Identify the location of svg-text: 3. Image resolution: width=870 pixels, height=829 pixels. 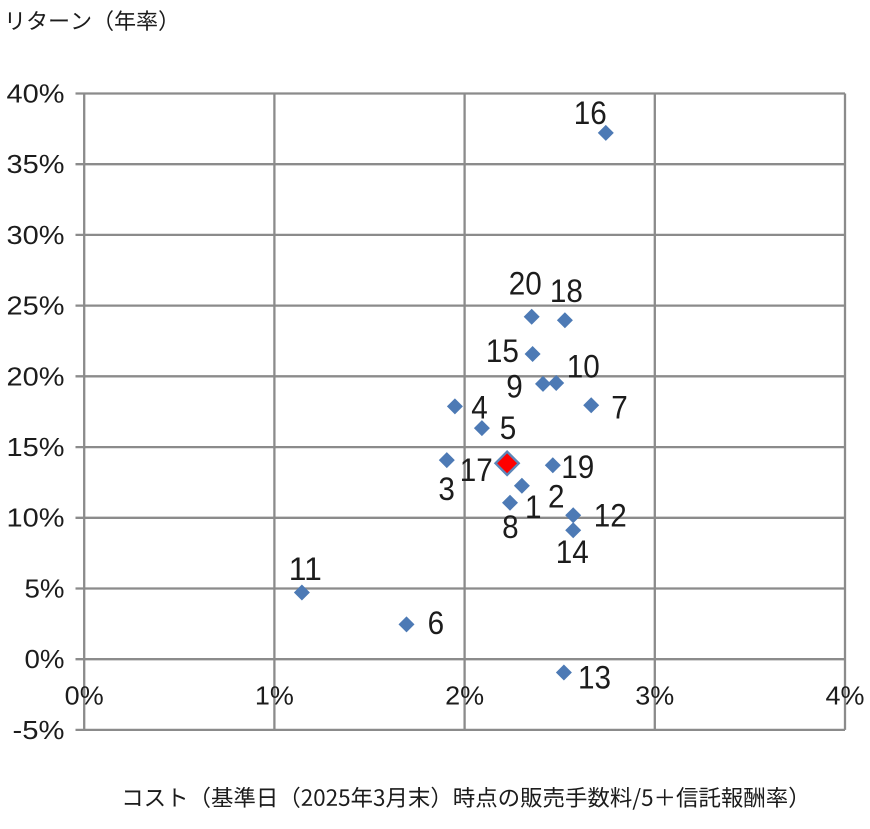
(446, 489).